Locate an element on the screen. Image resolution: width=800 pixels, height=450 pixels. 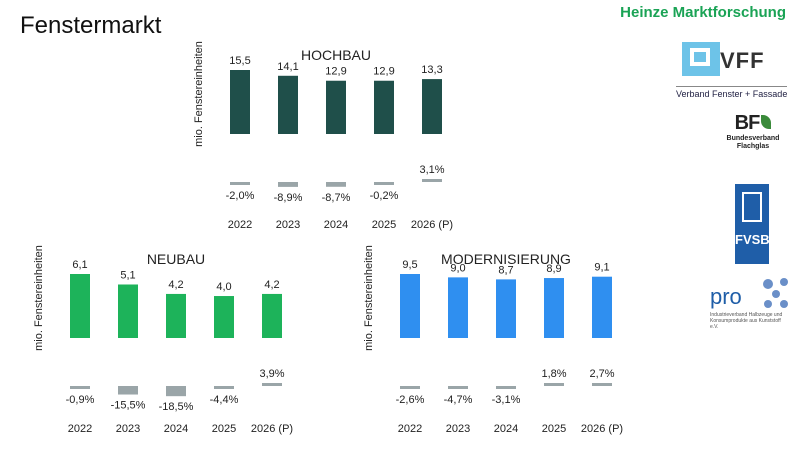
hochbau-category-label: 2025 is located at coordinates (384, 225).